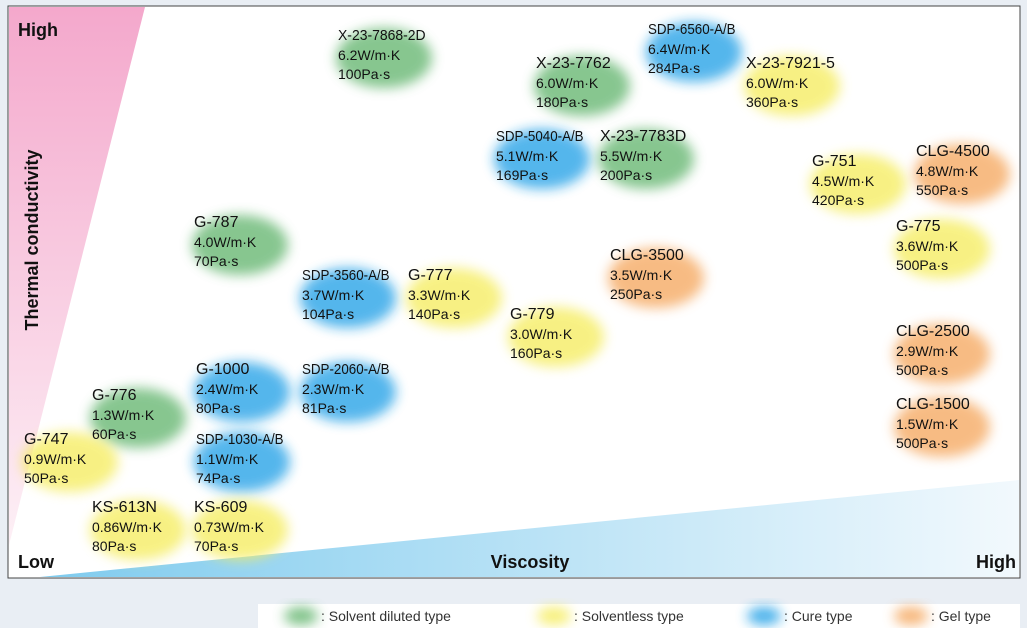  I want to click on product-name: SDP-5040-A/B, so click(540, 136).